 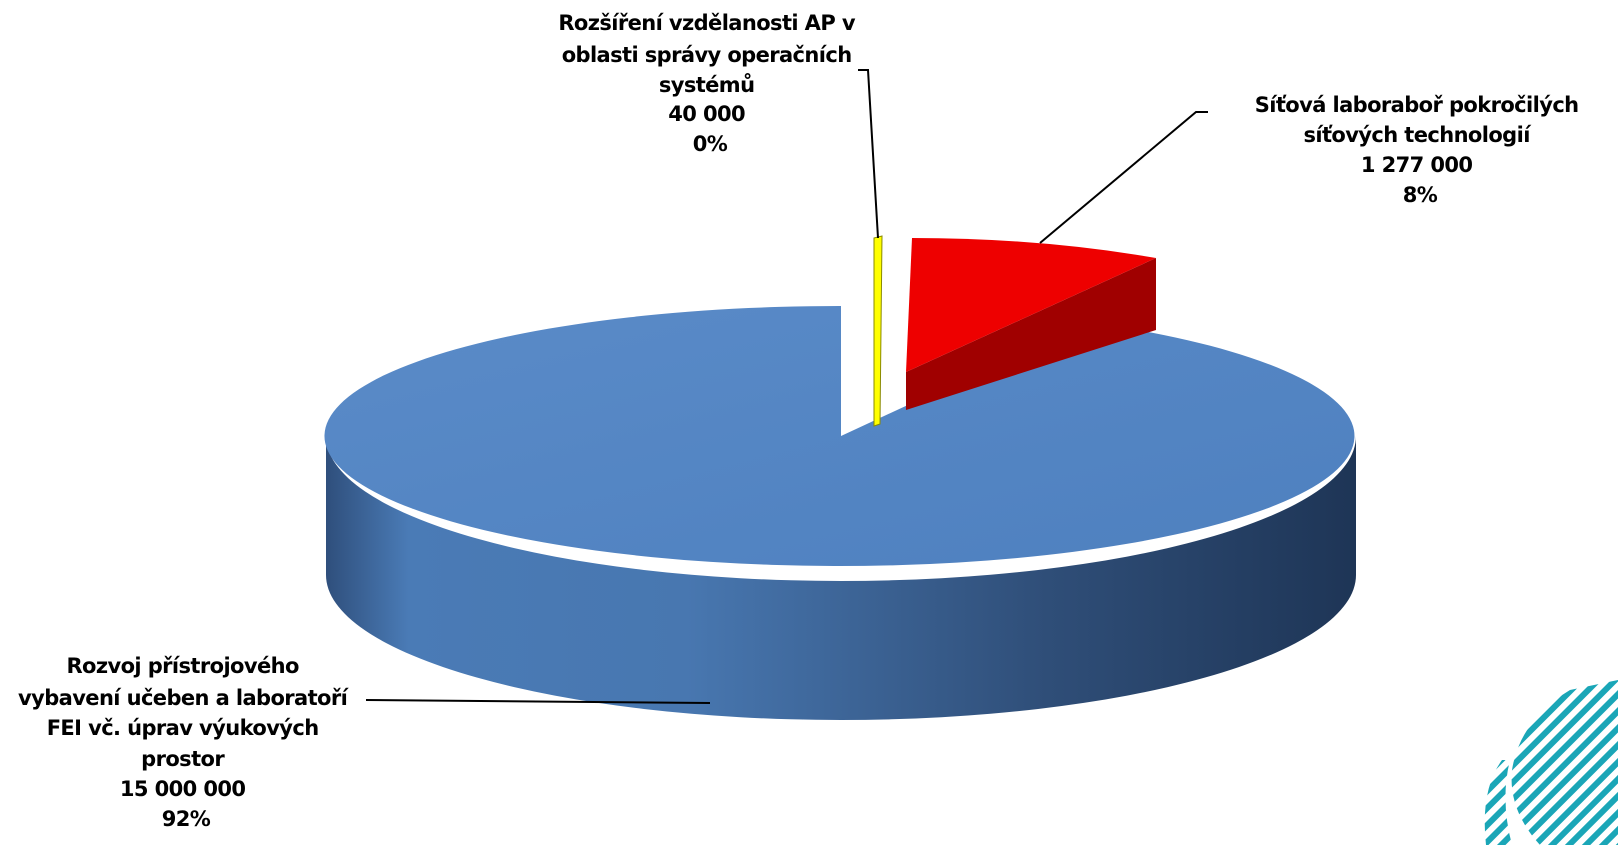 What do you see at coordinates (538, 701) in the screenshot?
I see `leader-line-rozvoj` at bounding box center [538, 701].